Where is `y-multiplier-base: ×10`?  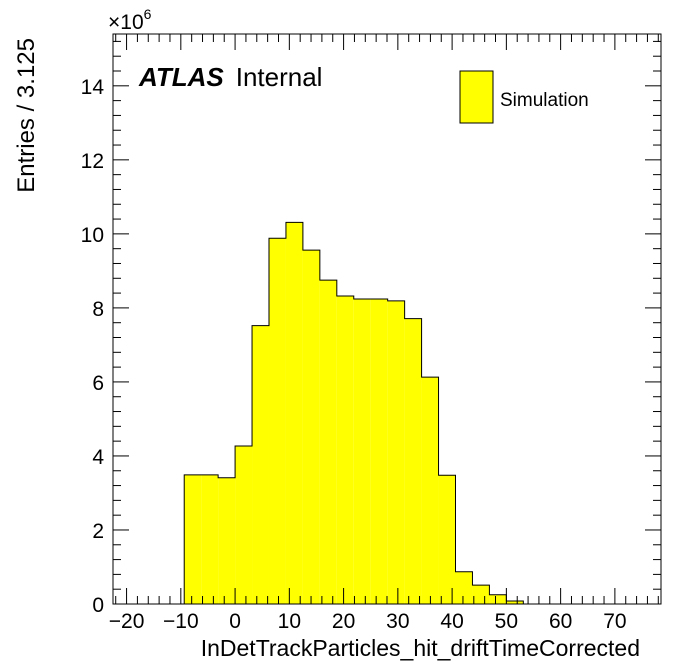
y-multiplier-base: ×10 is located at coordinates (126, 22).